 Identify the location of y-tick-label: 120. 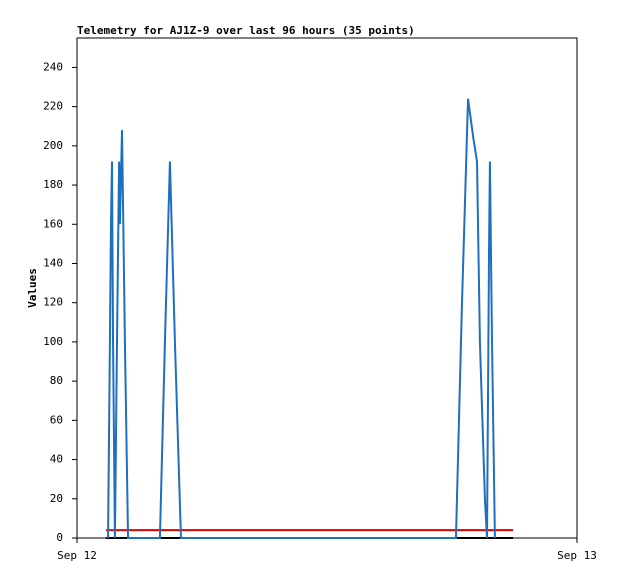
(53, 302).